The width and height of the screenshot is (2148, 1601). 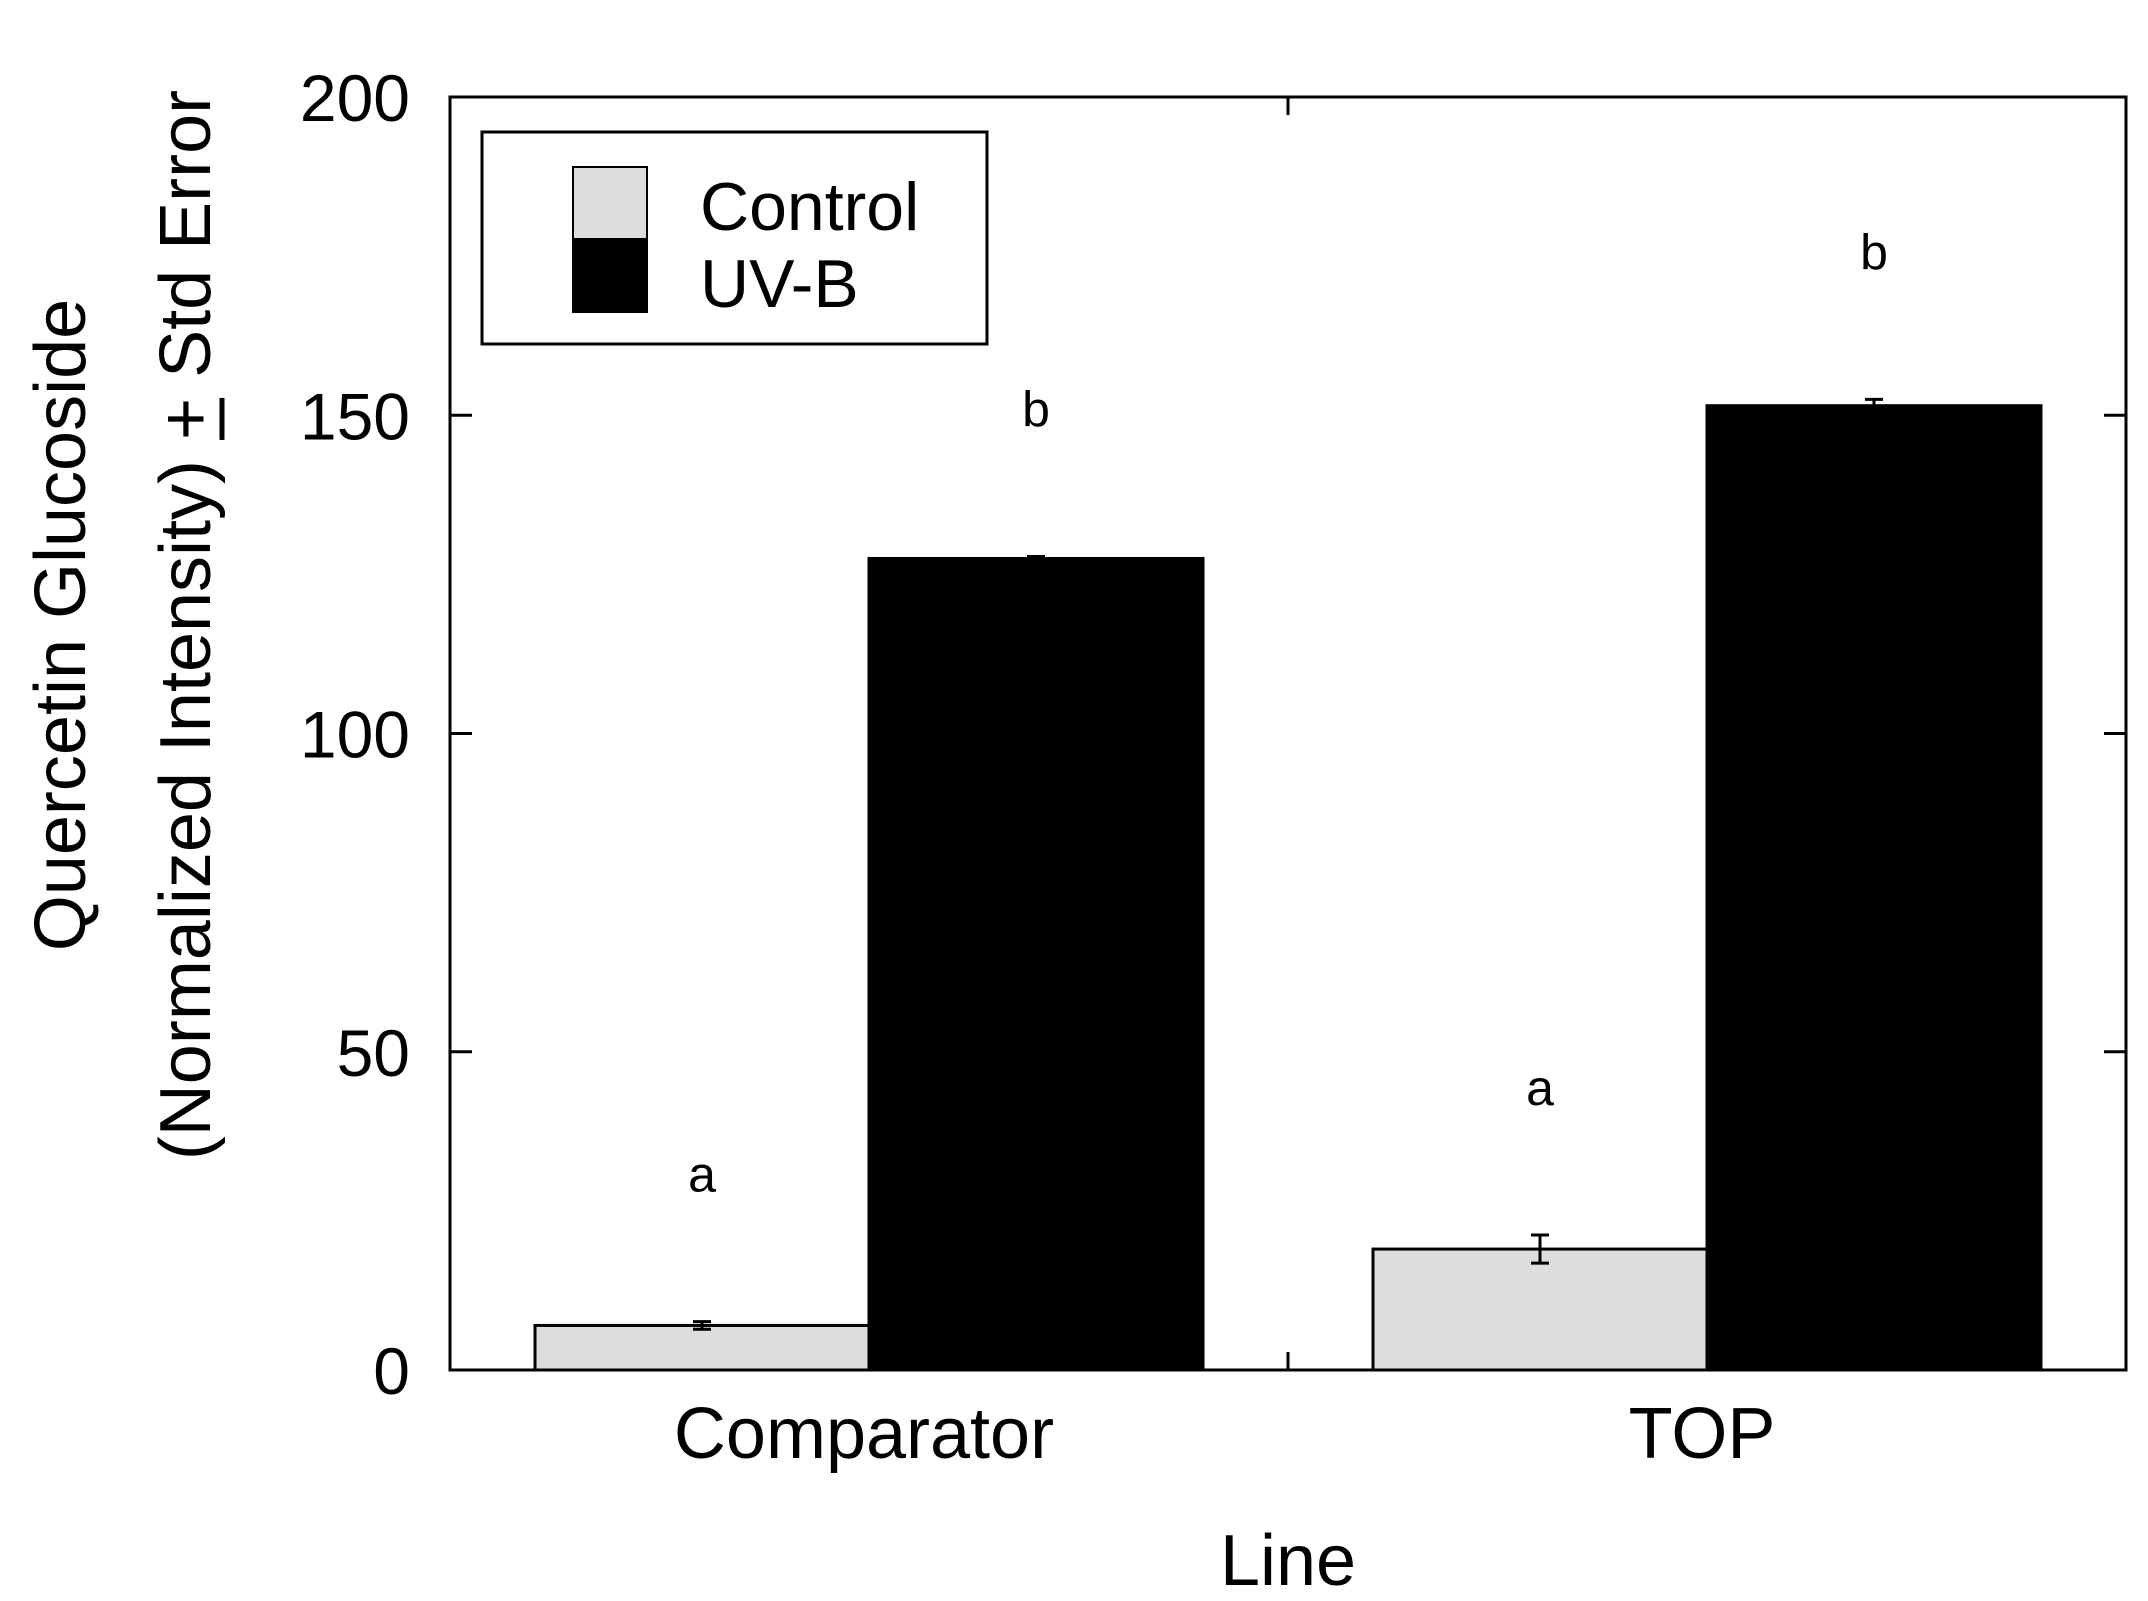 I want to click on bar-top-uvb, so click(x=1874, y=888).